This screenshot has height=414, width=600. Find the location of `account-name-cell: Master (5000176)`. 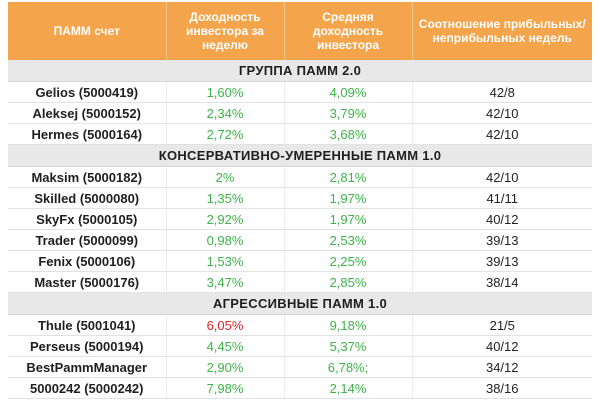

account-name-cell: Master (5000176) is located at coordinates (87, 282).